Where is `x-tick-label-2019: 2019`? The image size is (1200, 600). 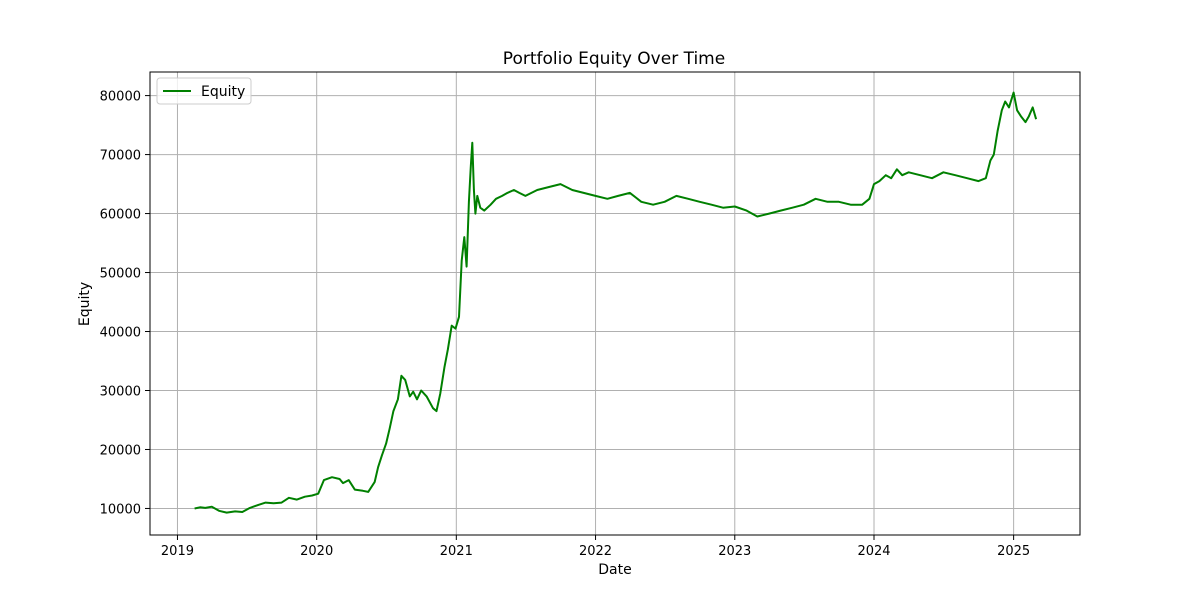 x-tick-label-2019: 2019 is located at coordinates (177, 551).